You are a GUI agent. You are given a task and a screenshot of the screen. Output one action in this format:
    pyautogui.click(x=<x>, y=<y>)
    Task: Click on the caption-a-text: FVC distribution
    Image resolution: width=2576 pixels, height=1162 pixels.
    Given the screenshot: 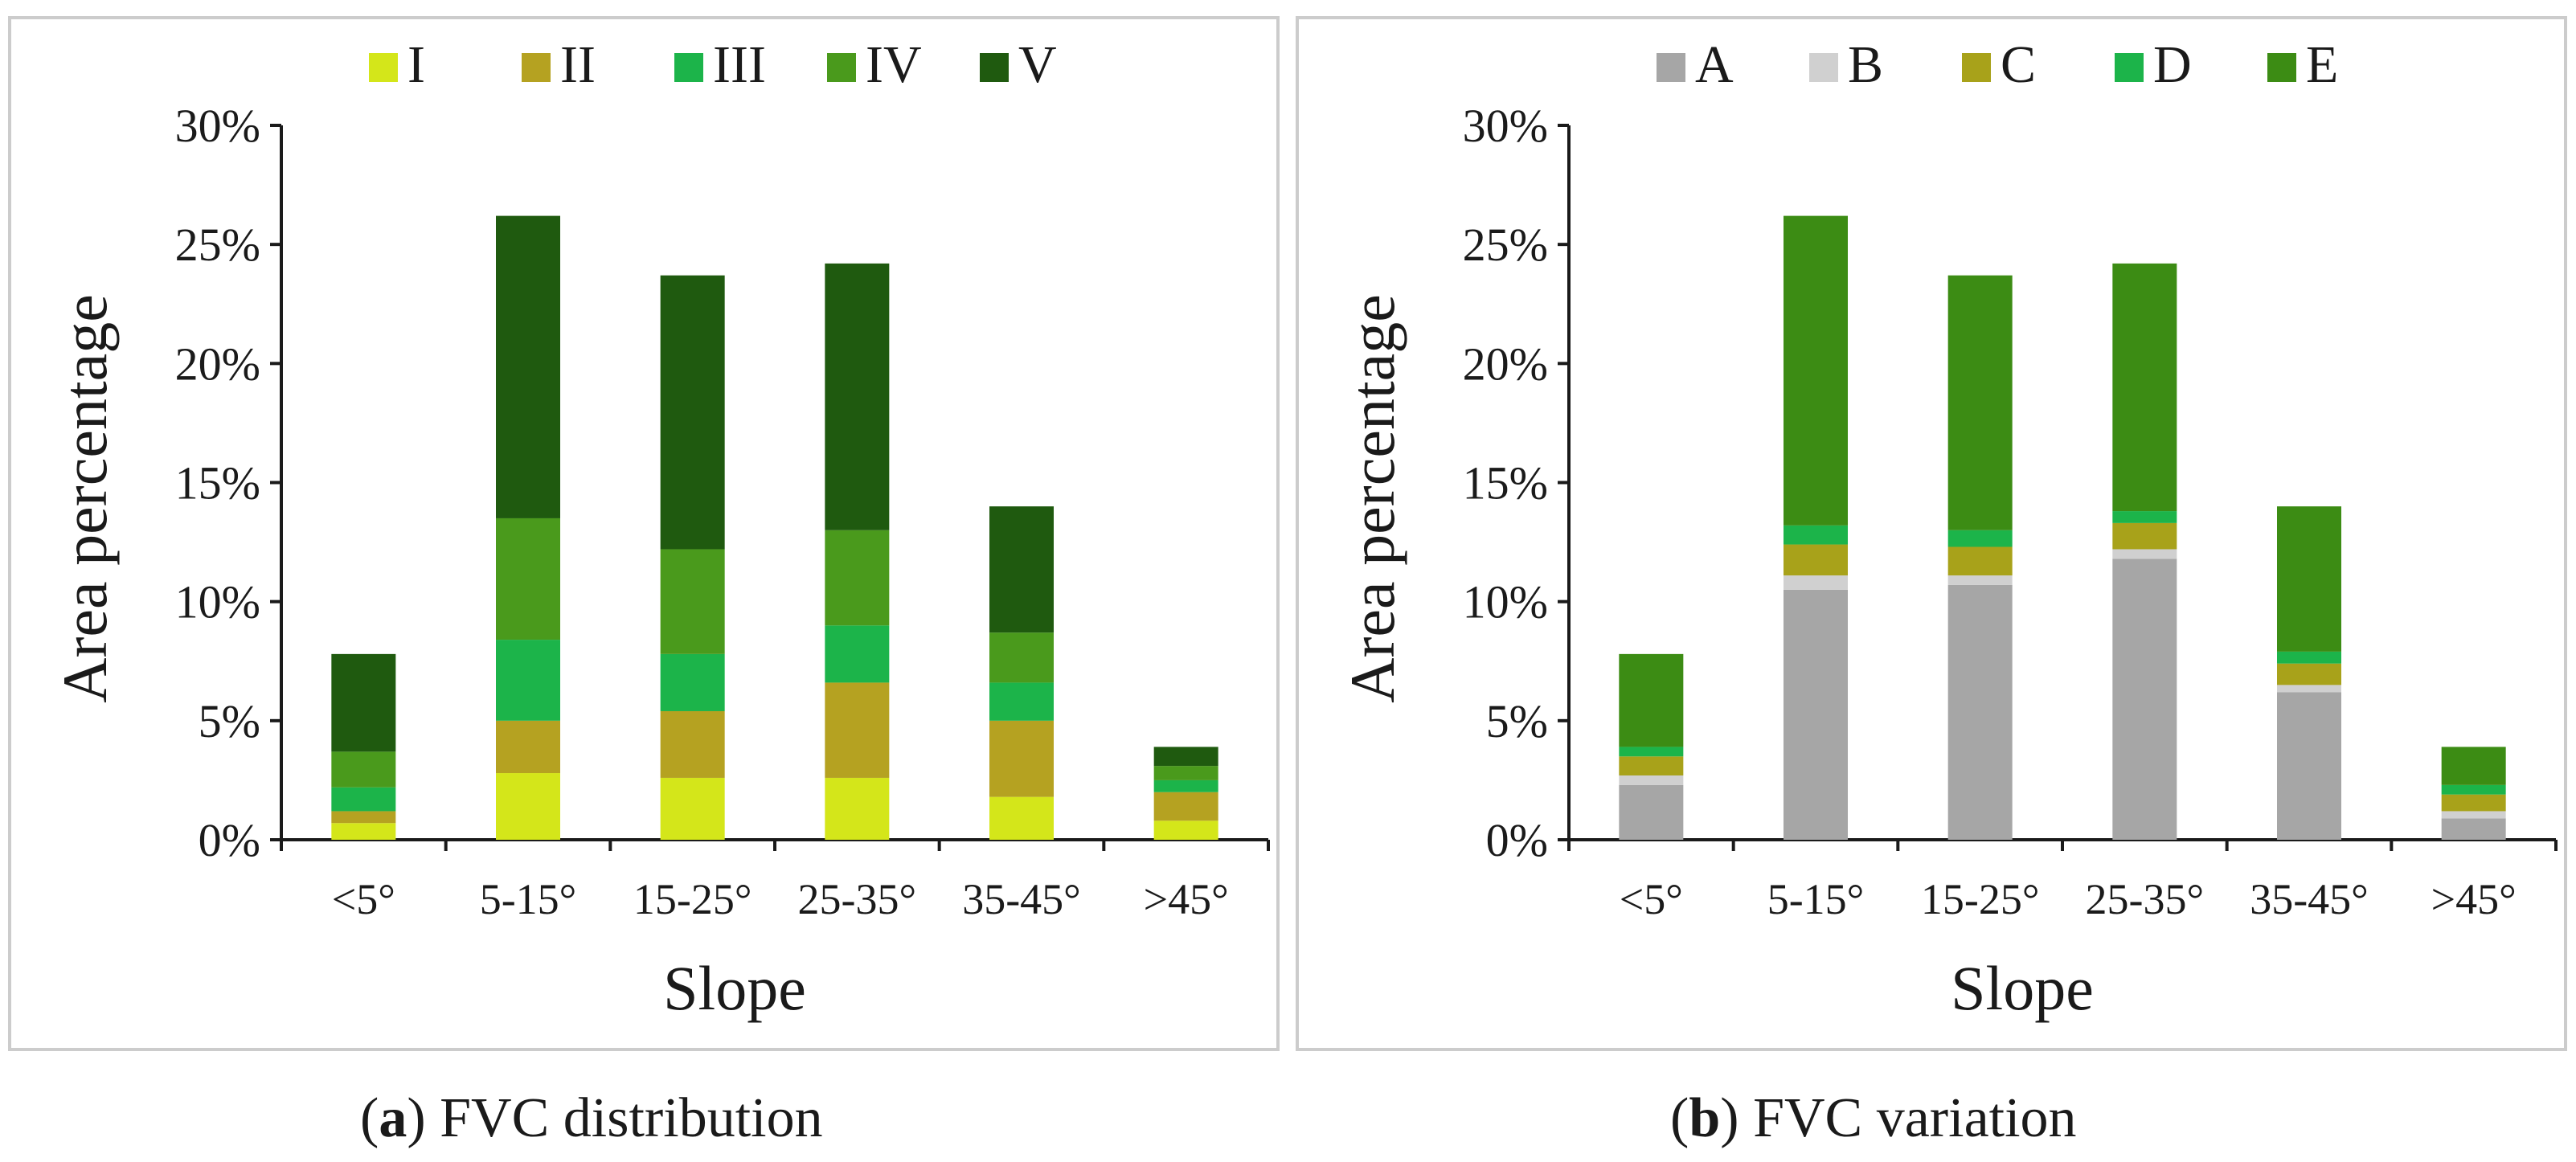 What is the action you would take?
    pyautogui.click(x=631, y=1118)
    